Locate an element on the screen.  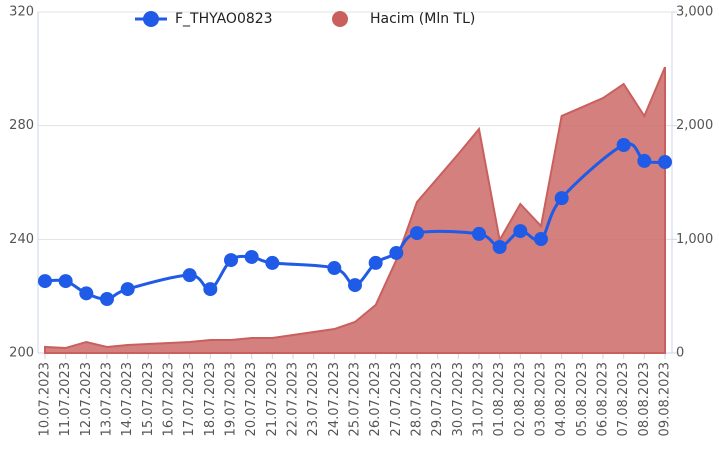
legend-label: Hacim (Mln TL) is located at coordinates (422, 19).